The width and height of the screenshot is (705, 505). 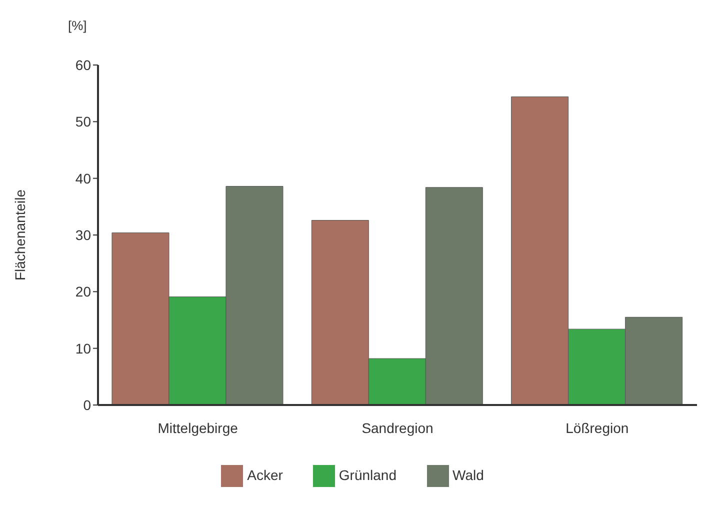 What do you see at coordinates (468, 475) in the screenshot?
I see `legend-label: Wald` at bounding box center [468, 475].